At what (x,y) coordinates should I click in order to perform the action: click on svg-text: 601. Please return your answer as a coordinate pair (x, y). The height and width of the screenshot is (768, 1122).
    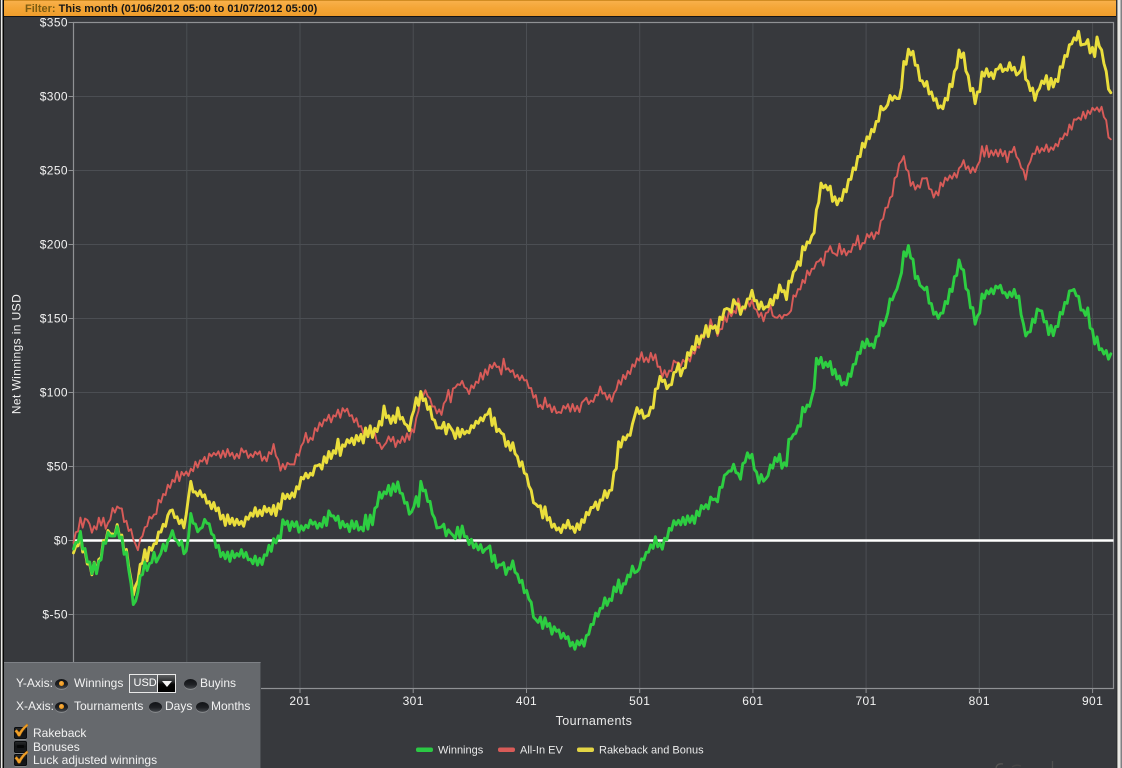
    Looking at the image, I should click on (752, 701).